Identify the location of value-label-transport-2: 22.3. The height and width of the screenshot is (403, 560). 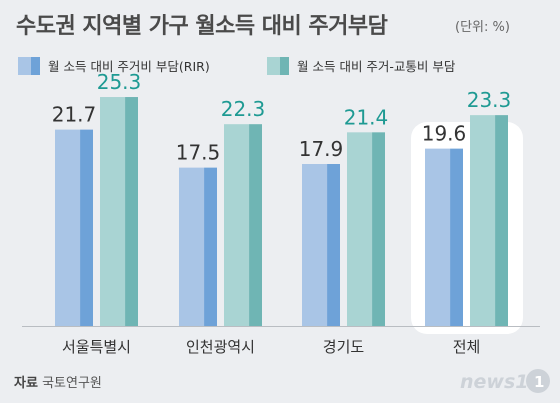
(243, 109).